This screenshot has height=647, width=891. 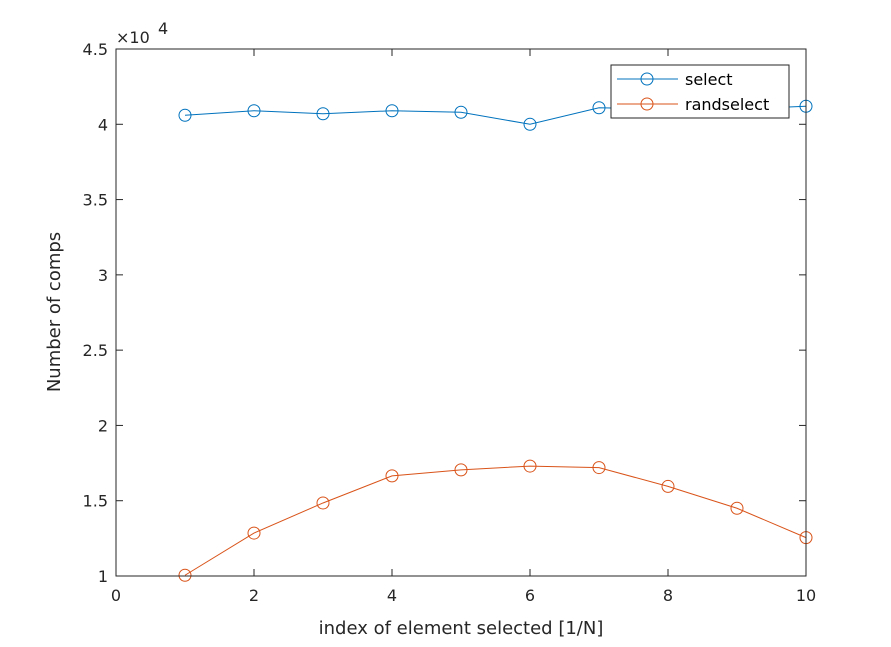 What do you see at coordinates (103, 124) in the screenshot?
I see `y-tick-label: 4` at bounding box center [103, 124].